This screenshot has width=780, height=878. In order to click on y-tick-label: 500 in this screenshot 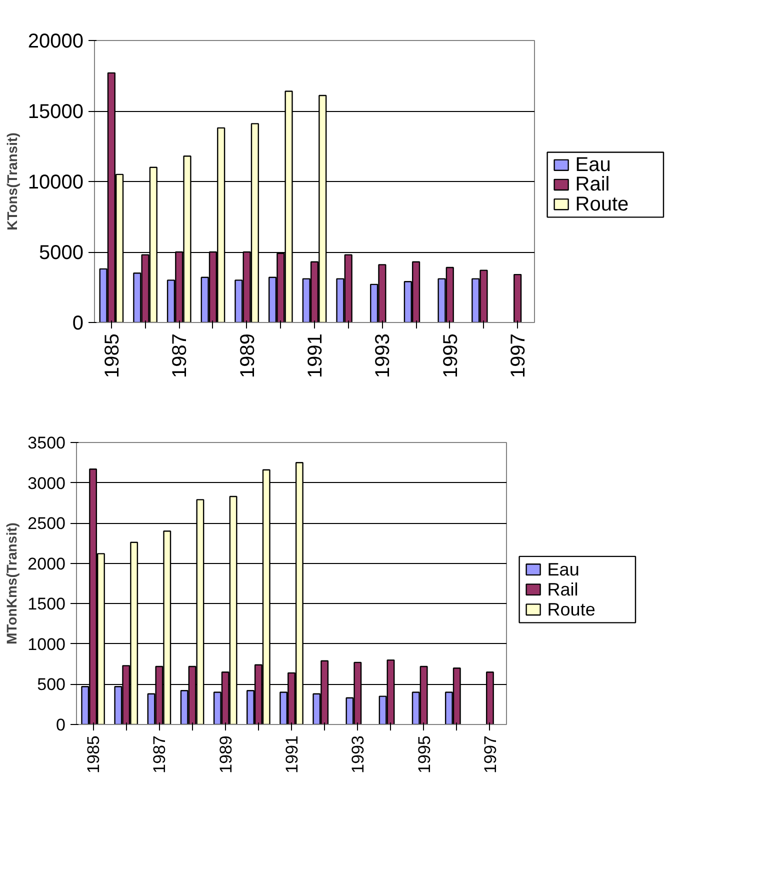, I will do `click(51, 684)`.